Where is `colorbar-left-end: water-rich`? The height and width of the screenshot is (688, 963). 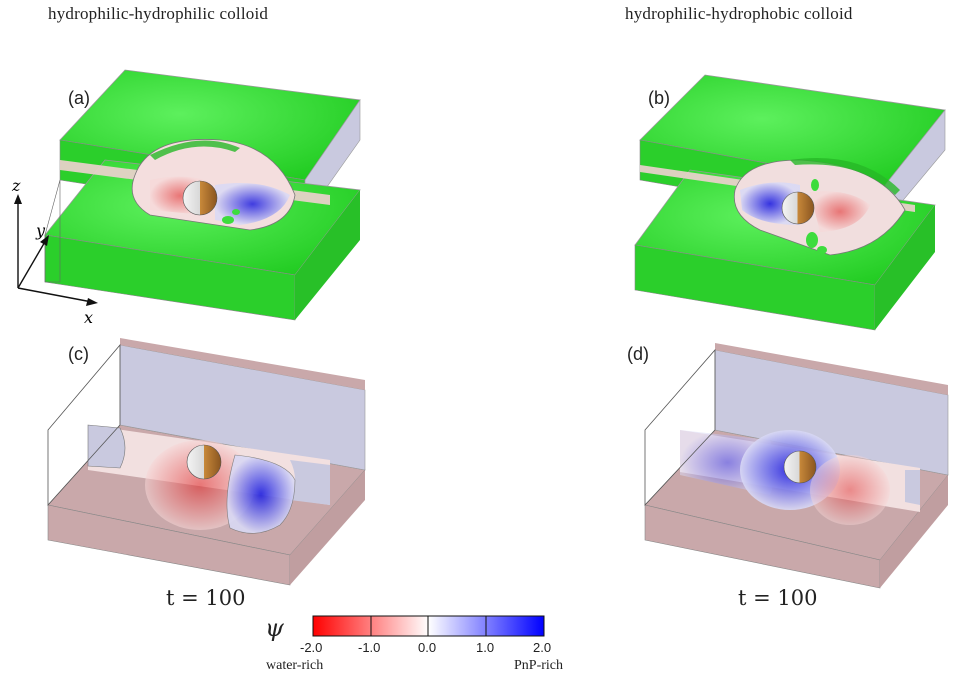 colorbar-left-end: water-rich is located at coordinates (295, 665).